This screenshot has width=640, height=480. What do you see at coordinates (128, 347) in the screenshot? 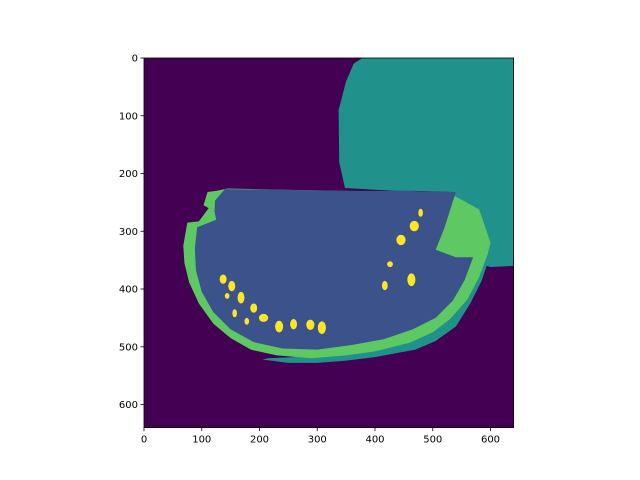
I see `y-tick-label: 500` at bounding box center [128, 347].